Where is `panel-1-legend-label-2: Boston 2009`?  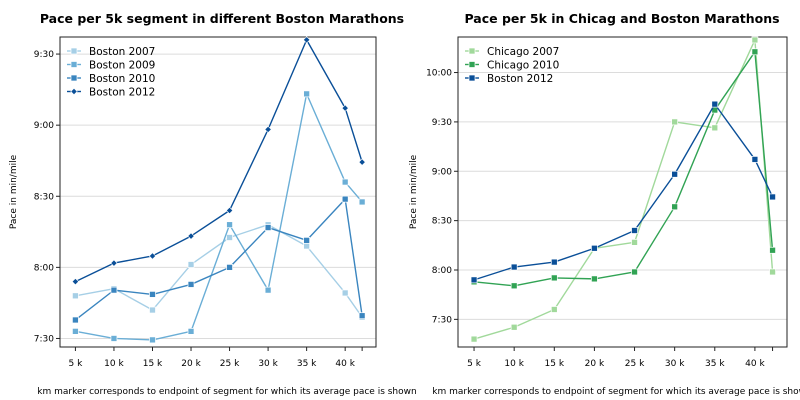
panel-1-legend-label-2: Boston 2009 is located at coordinates (122, 66).